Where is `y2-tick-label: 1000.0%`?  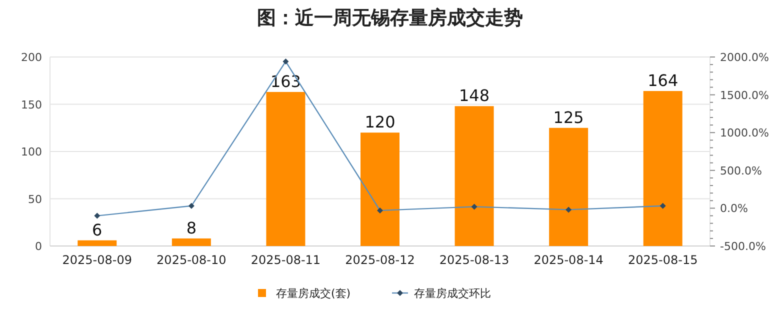
y2-tick-label: 1000.0% is located at coordinates (744, 133).